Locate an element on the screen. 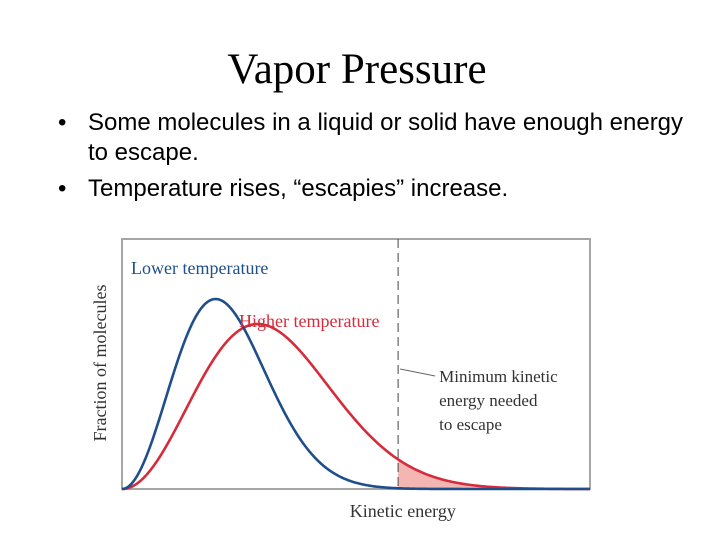 The width and height of the screenshot is (720, 540). x-axis-label: Kinetic energy is located at coordinates (403, 511).